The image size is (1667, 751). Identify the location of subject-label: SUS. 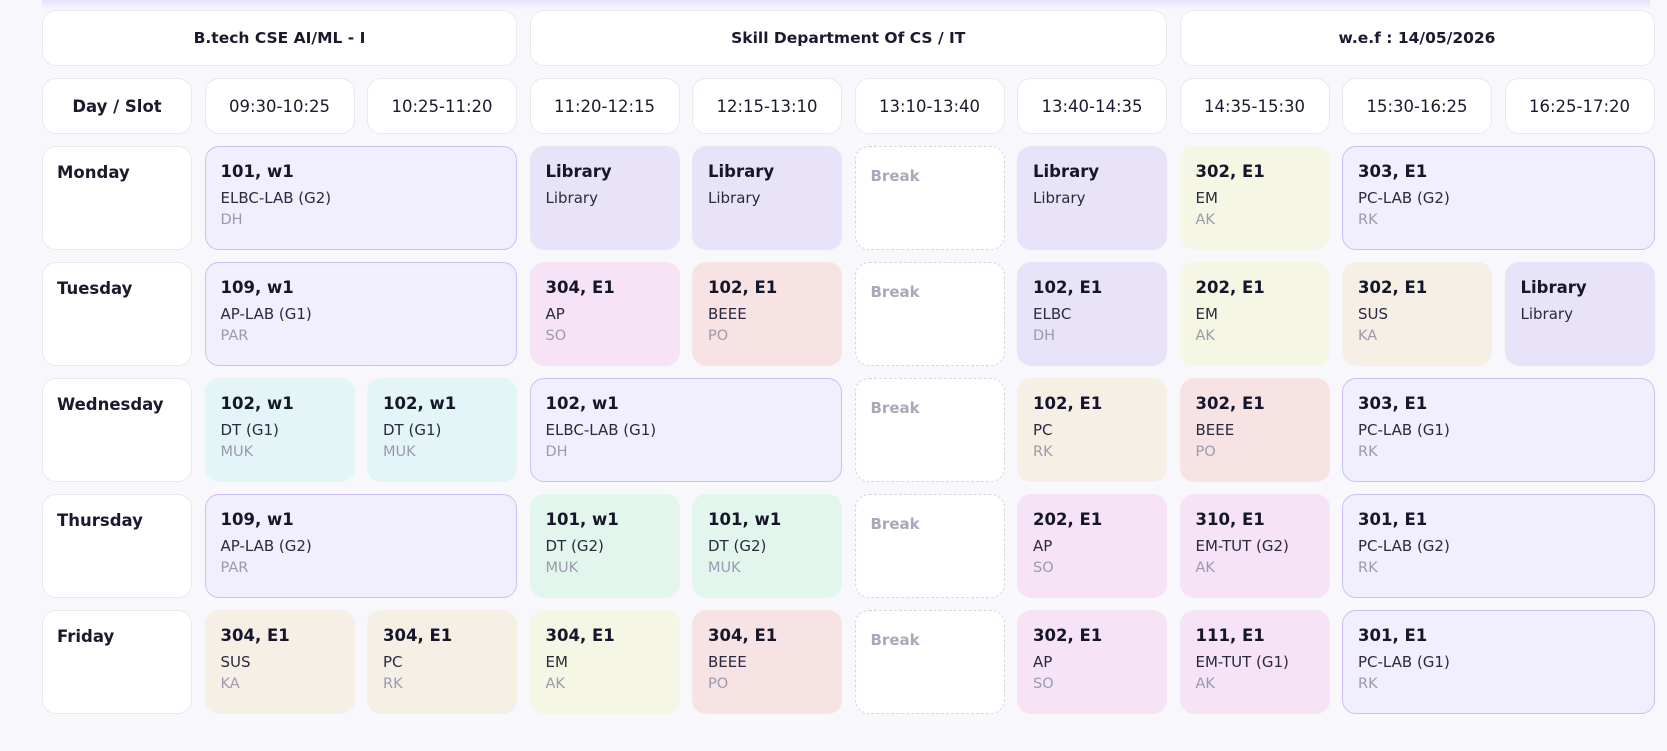
(235, 662).